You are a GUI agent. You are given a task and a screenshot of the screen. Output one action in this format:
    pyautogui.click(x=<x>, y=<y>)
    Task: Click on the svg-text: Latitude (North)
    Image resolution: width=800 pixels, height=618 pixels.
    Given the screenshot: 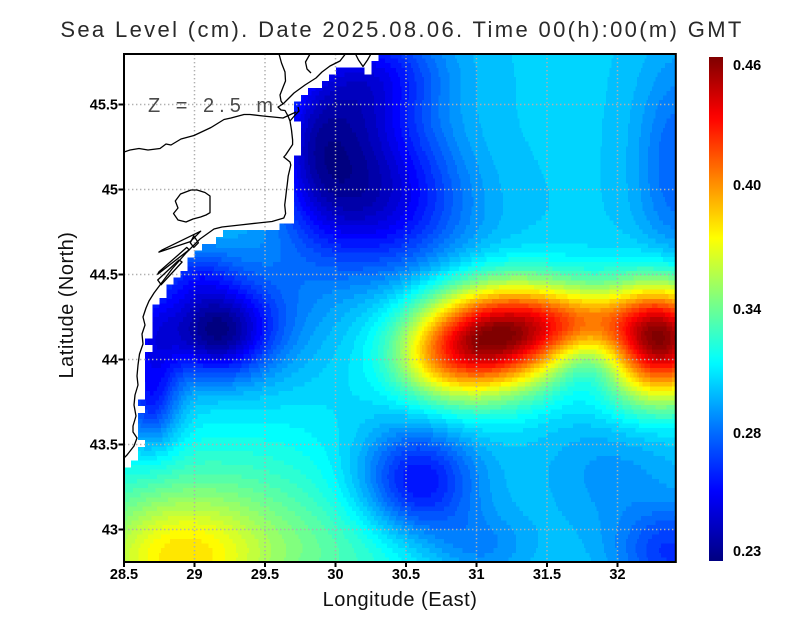 What is the action you would take?
    pyautogui.click(x=67, y=305)
    